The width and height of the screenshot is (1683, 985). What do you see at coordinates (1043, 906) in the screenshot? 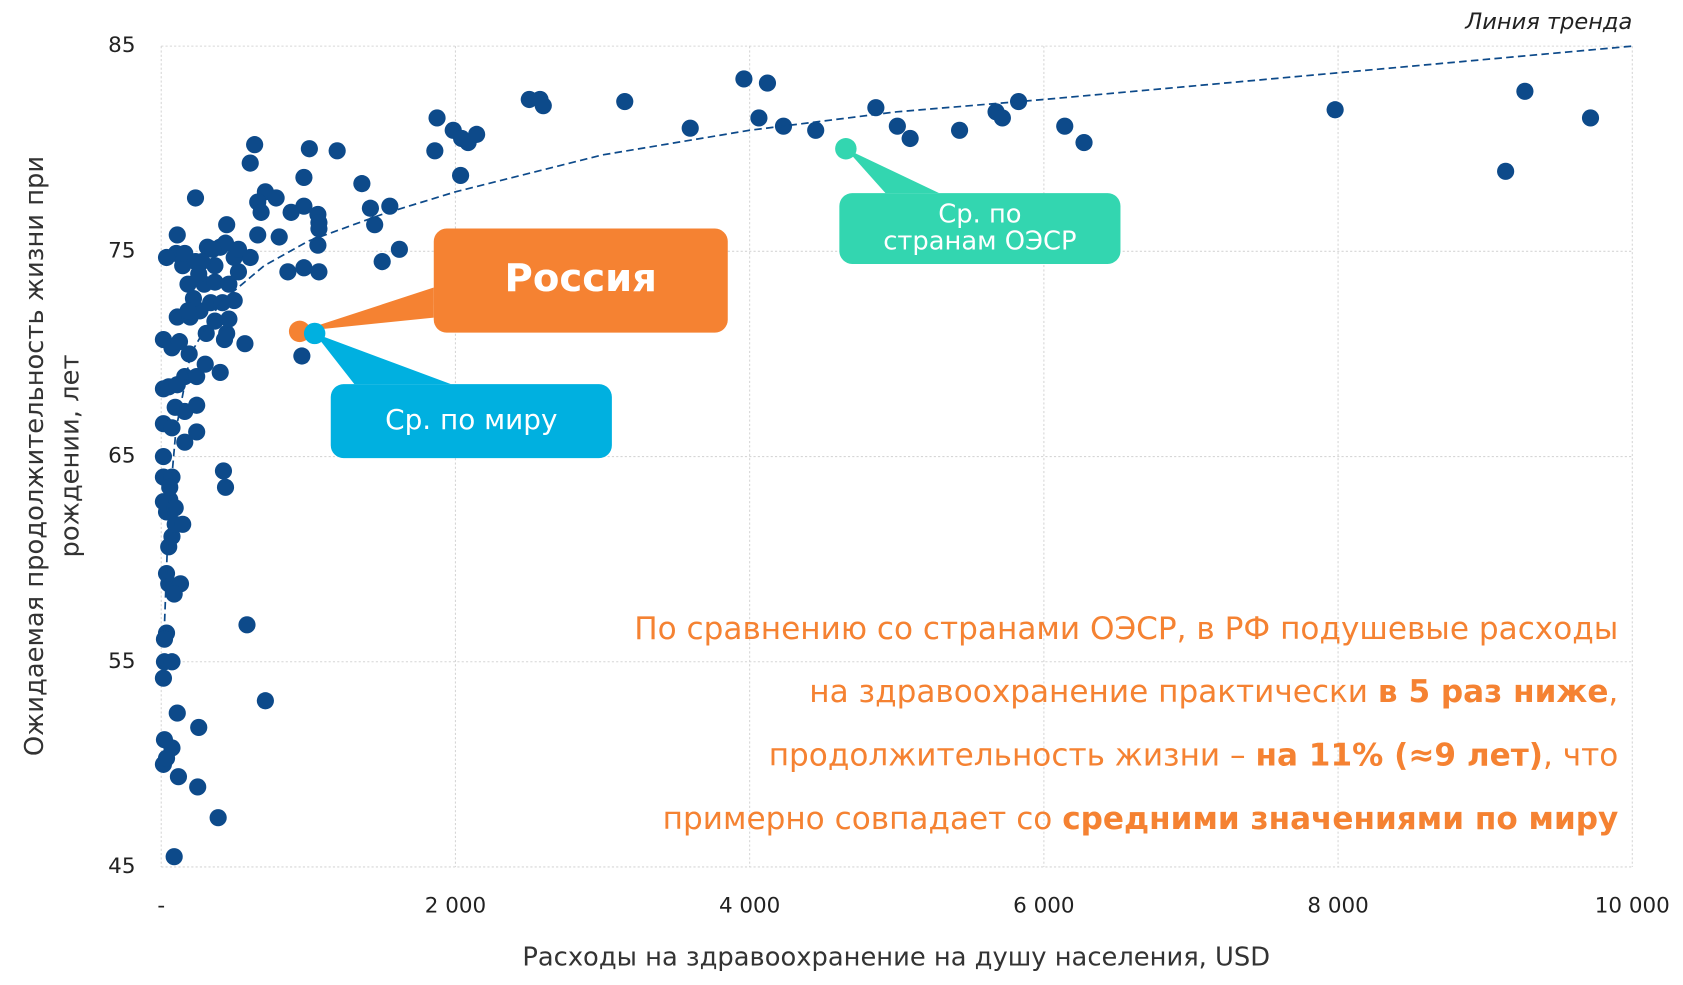
I see `x-tick-label: 6 000` at bounding box center [1043, 906].